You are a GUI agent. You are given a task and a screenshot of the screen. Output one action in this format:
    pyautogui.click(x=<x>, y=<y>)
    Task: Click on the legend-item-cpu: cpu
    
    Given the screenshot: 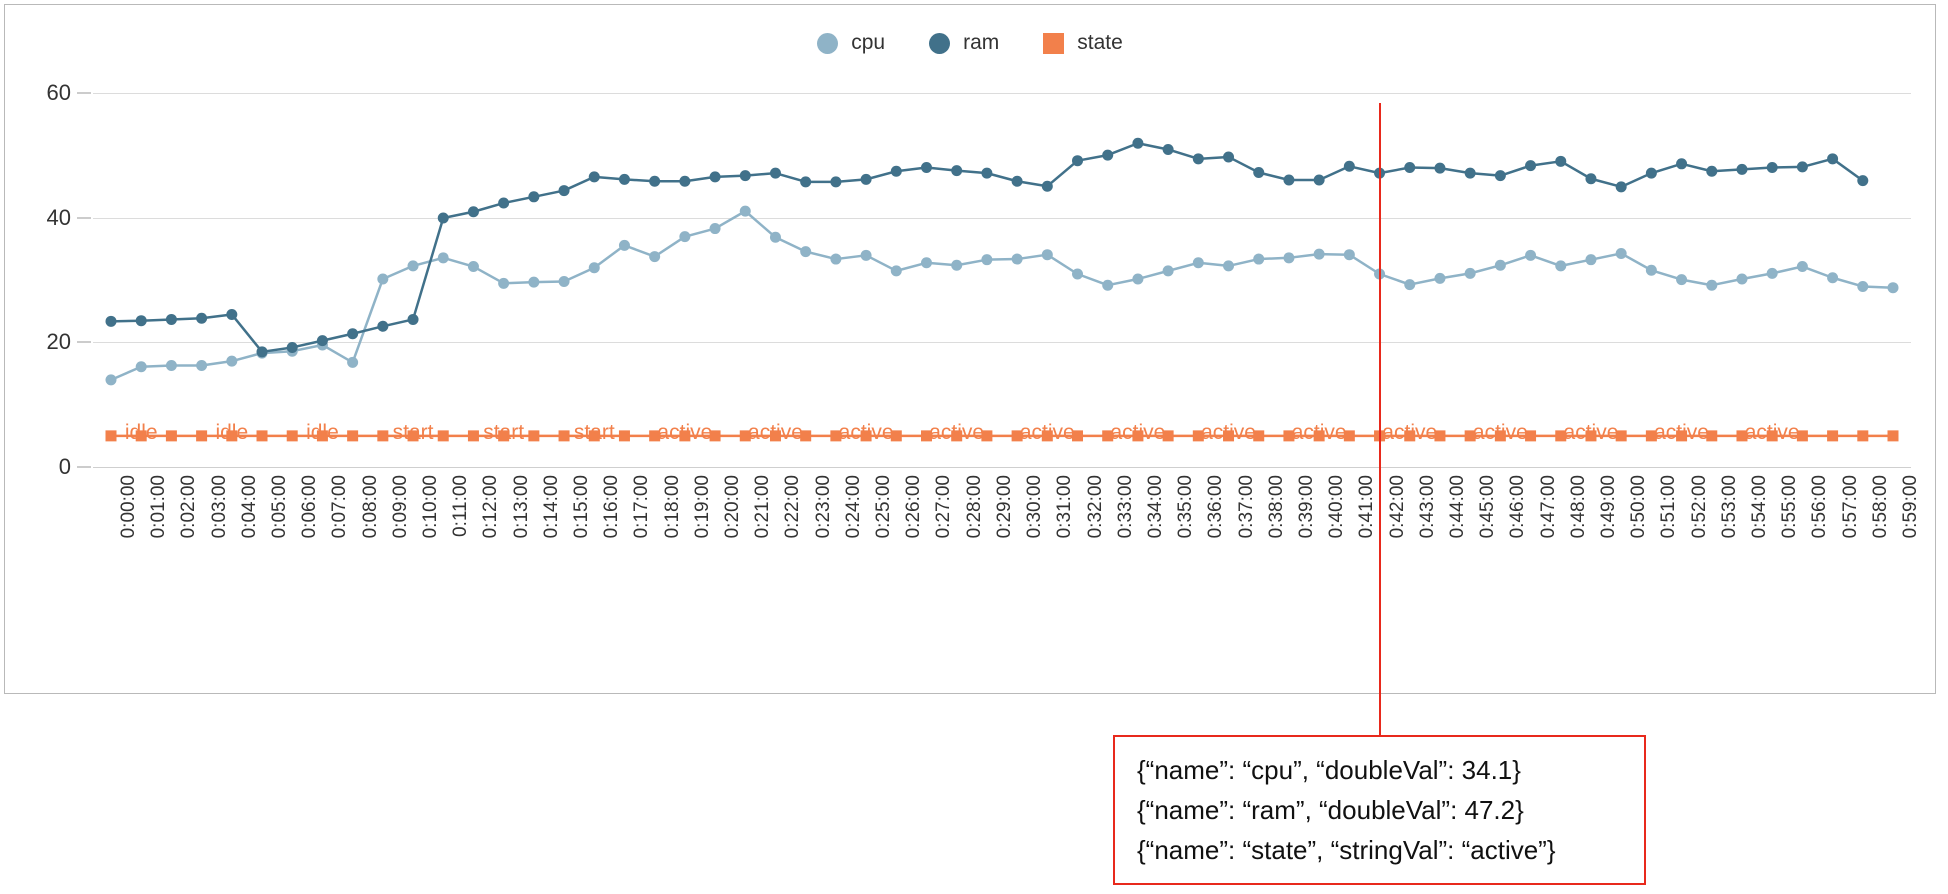 What is the action you would take?
    pyautogui.click(x=851, y=43)
    